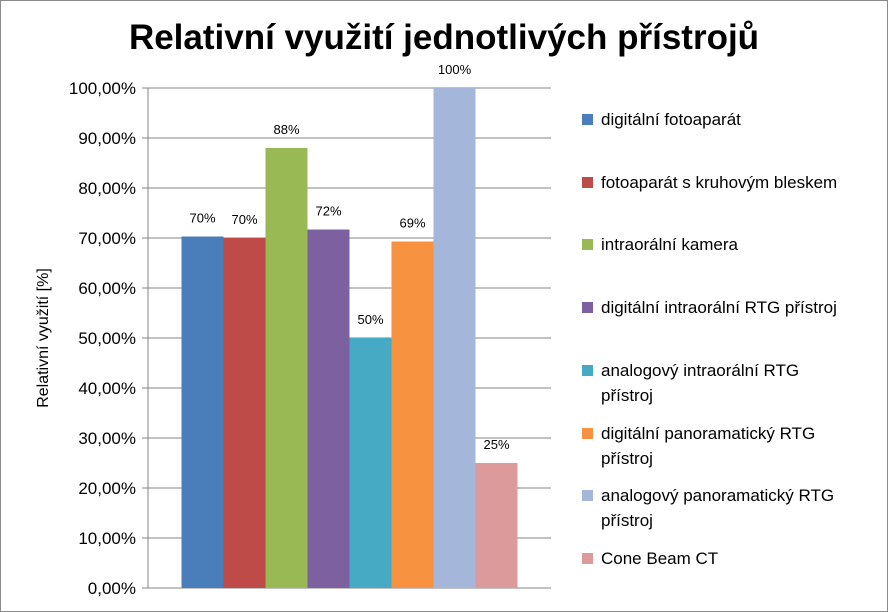  What do you see at coordinates (328, 211) in the screenshot?
I see `data-label: 72%` at bounding box center [328, 211].